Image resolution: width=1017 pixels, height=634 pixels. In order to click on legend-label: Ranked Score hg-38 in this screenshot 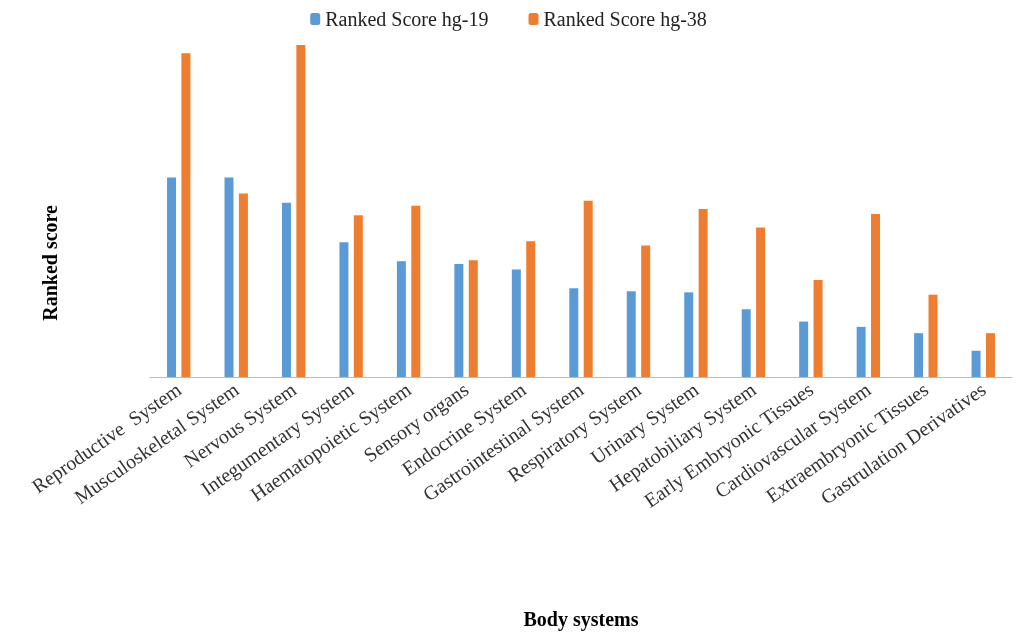, I will do `click(625, 19)`.